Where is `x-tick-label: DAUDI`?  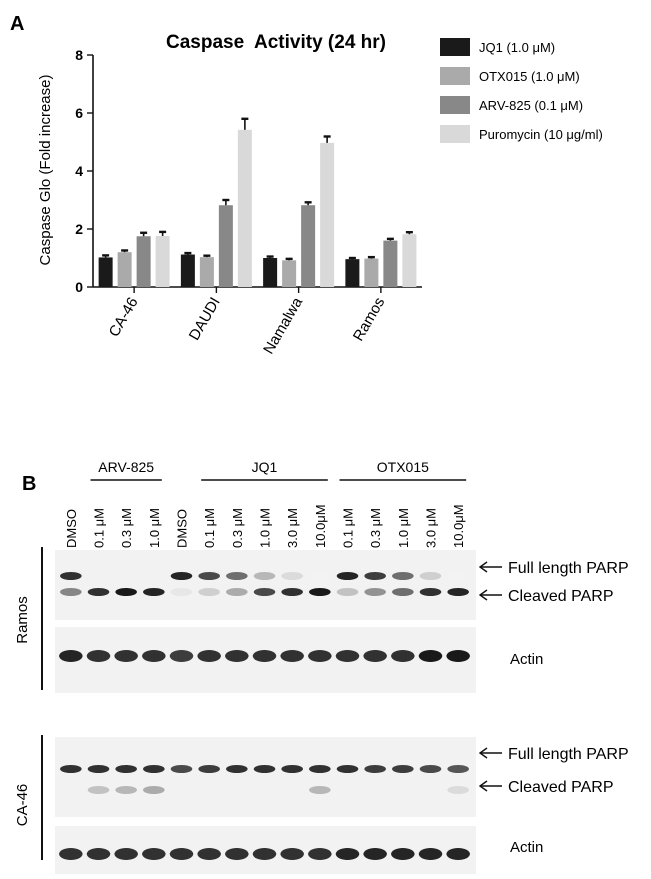
x-tick-label: DAUDI is located at coordinates (205, 319).